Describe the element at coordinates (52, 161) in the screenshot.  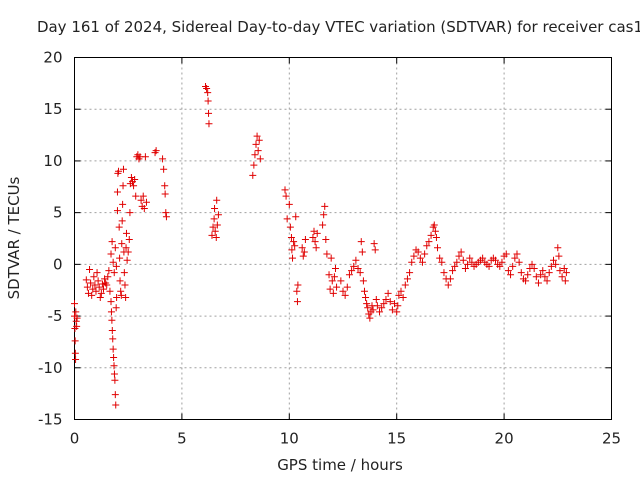
I see `y-tick-label: 10` at that location.